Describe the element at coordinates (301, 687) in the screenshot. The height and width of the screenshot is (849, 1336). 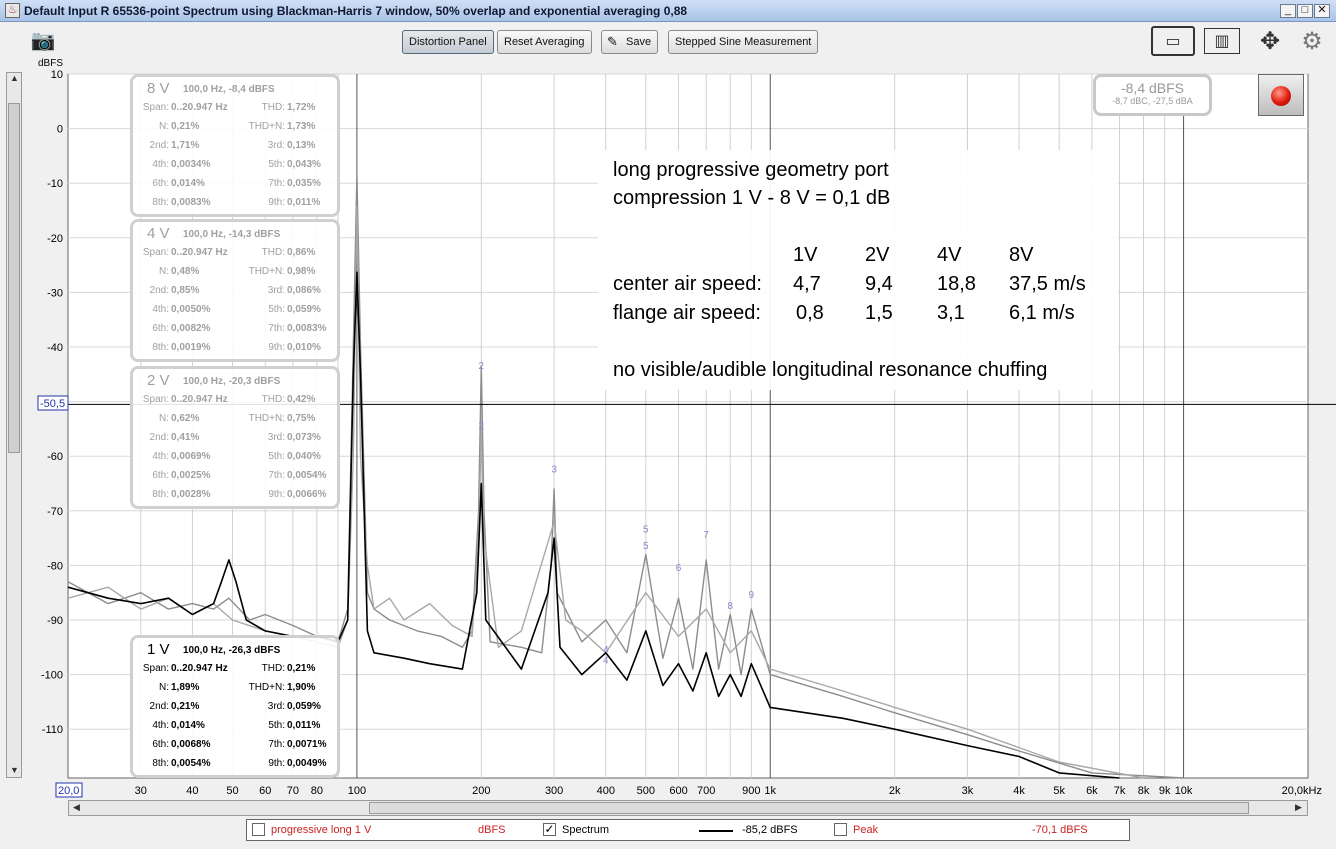
I see `panel-row-value: 1,90%` at that location.